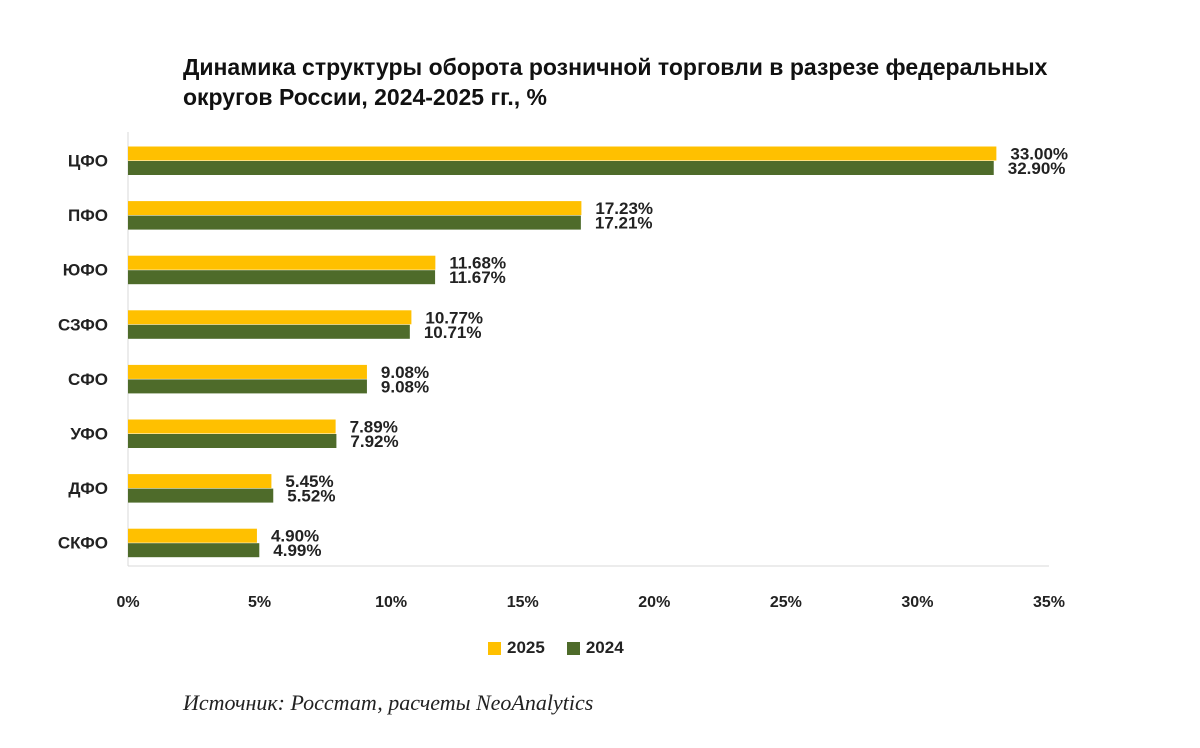  What do you see at coordinates (624, 223) in the screenshot?
I see `data-label-2024-2: 17.21%` at bounding box center [624, 223].